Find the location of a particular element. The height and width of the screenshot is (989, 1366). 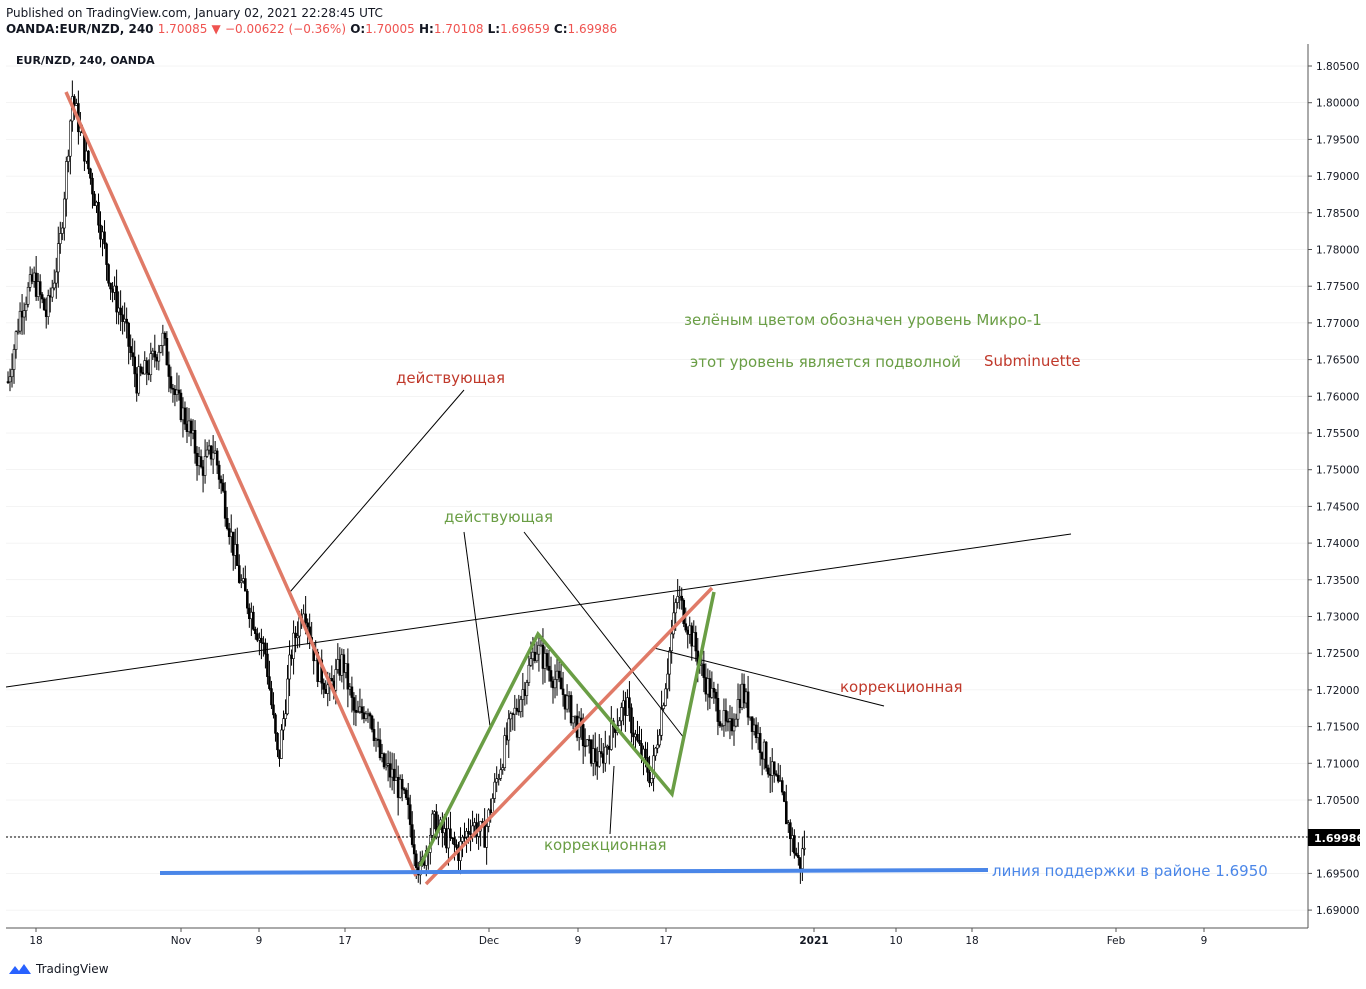

tradingview-brand: TradingView is located at coordinates (72, 969).